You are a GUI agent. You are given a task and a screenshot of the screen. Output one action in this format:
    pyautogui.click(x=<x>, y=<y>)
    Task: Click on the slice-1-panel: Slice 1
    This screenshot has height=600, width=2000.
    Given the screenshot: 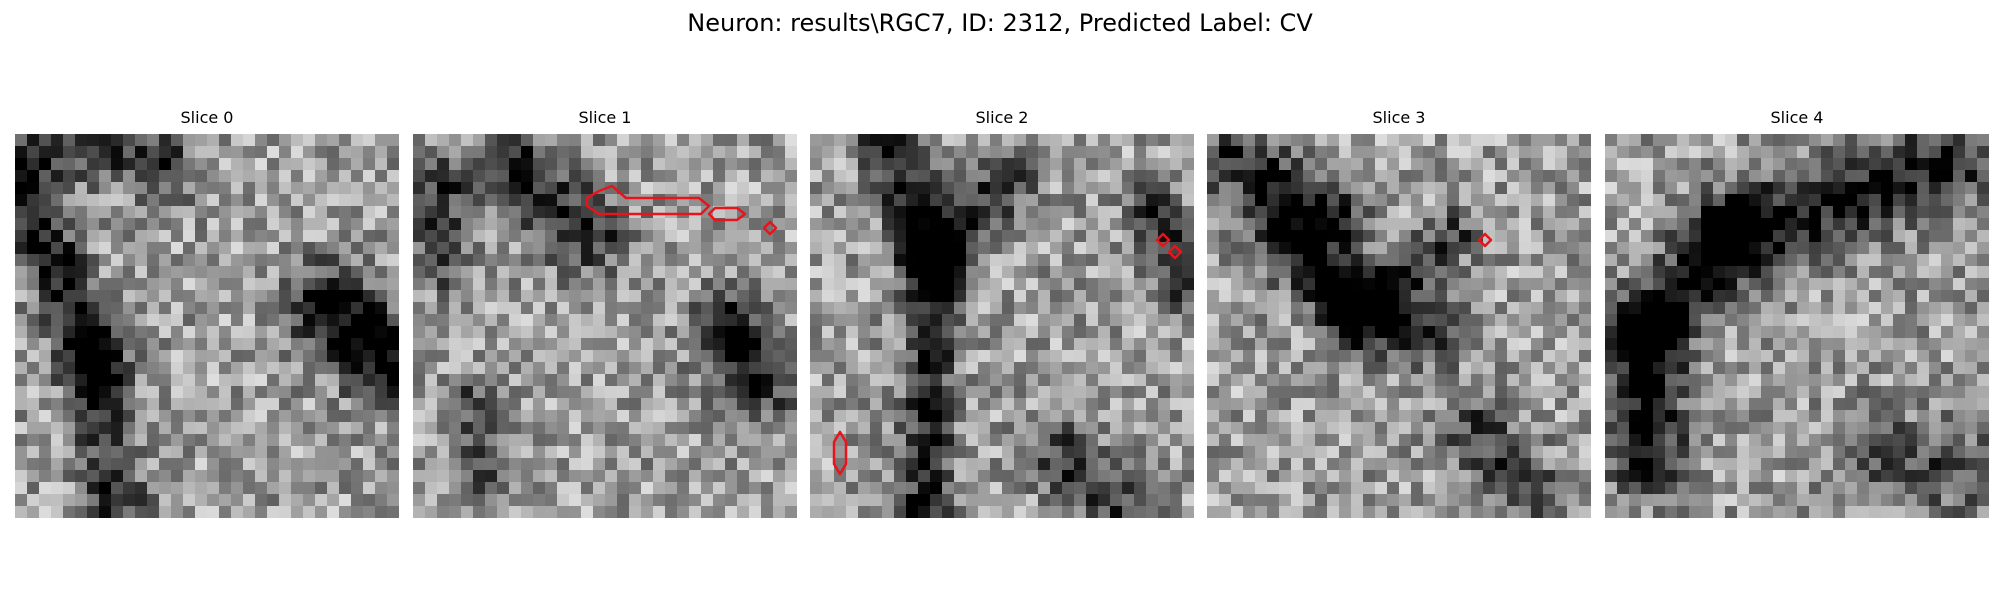 What is the action you would take?
    pyautogui.click(x=605, y=314)
    